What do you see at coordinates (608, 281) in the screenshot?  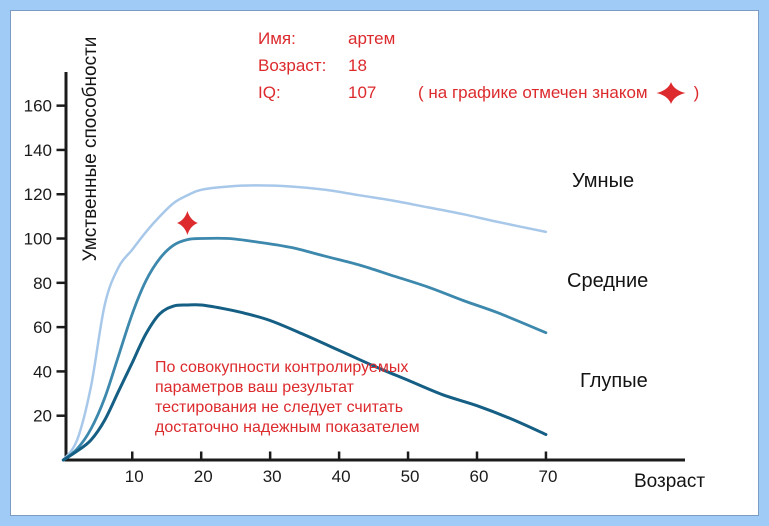 I see `curve-label-average: Средние` at bounding box center [608, 281].